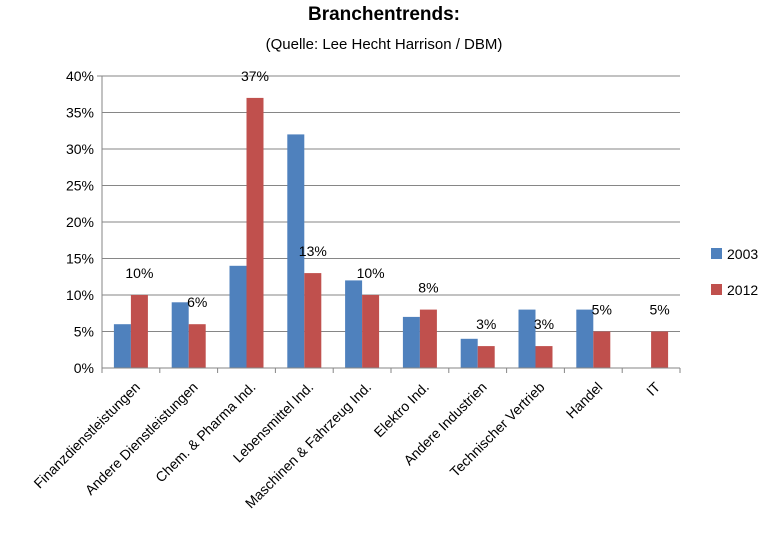 This screenshot has height=557, width=768. What do you see at coordinates (584, 400) in the screenshot?
I see `x-category-label: Handel` at bounding box center [584, 400].